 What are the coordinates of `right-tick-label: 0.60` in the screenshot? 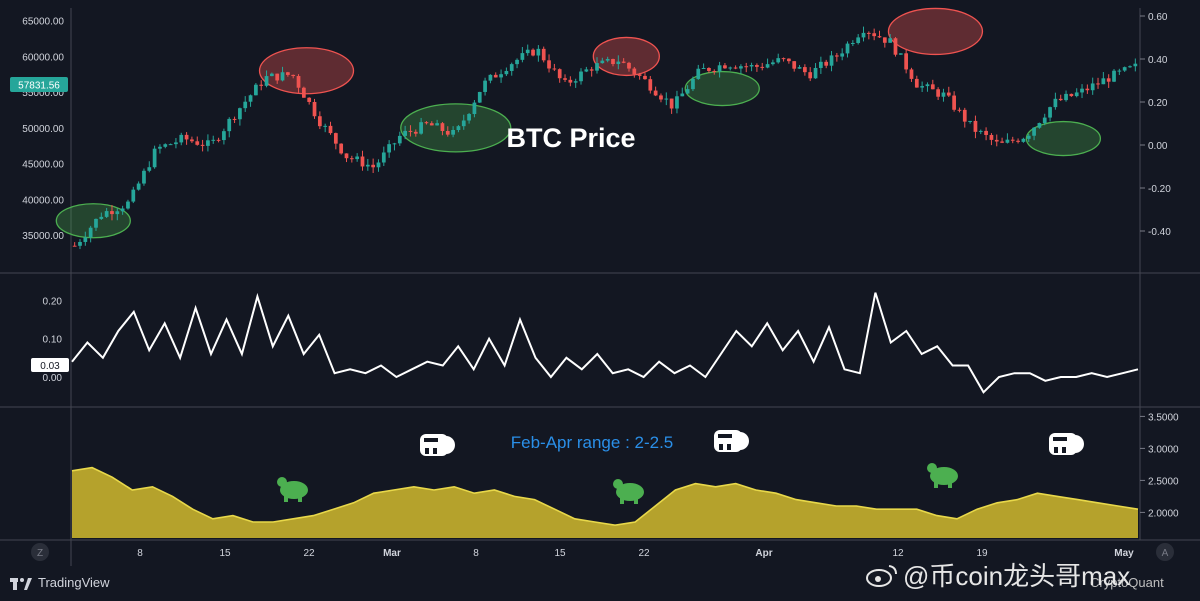 It's located at (1158, 17).